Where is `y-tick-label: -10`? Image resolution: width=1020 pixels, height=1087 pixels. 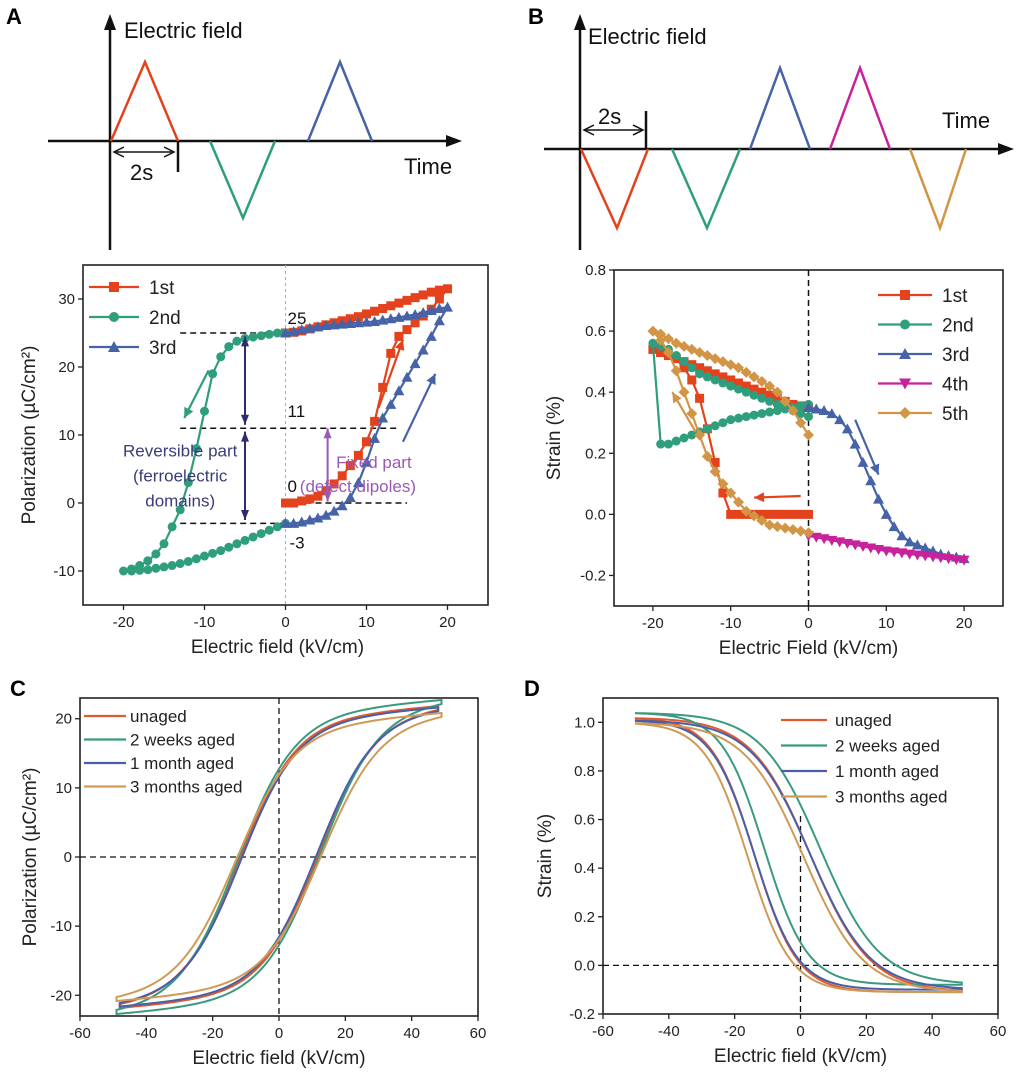 y-tick-label: -10 is located at coordinates (61, 926).